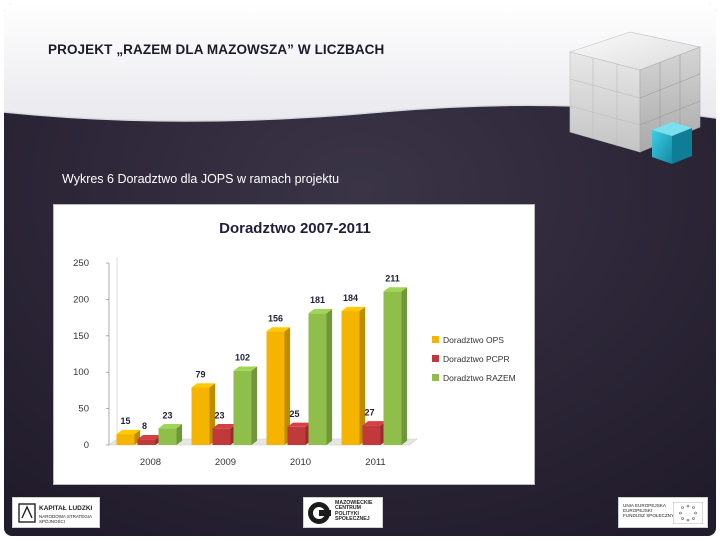  What do you see at coordinates (317, 300) in the screenshot?
I see `data-label: 181` at bounding box center [317, 300].